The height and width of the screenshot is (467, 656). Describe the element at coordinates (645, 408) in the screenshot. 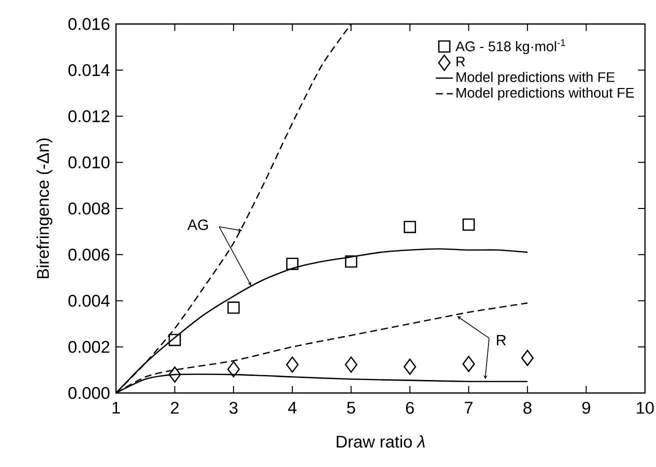

I see `x-tick-label: 10` at that location.